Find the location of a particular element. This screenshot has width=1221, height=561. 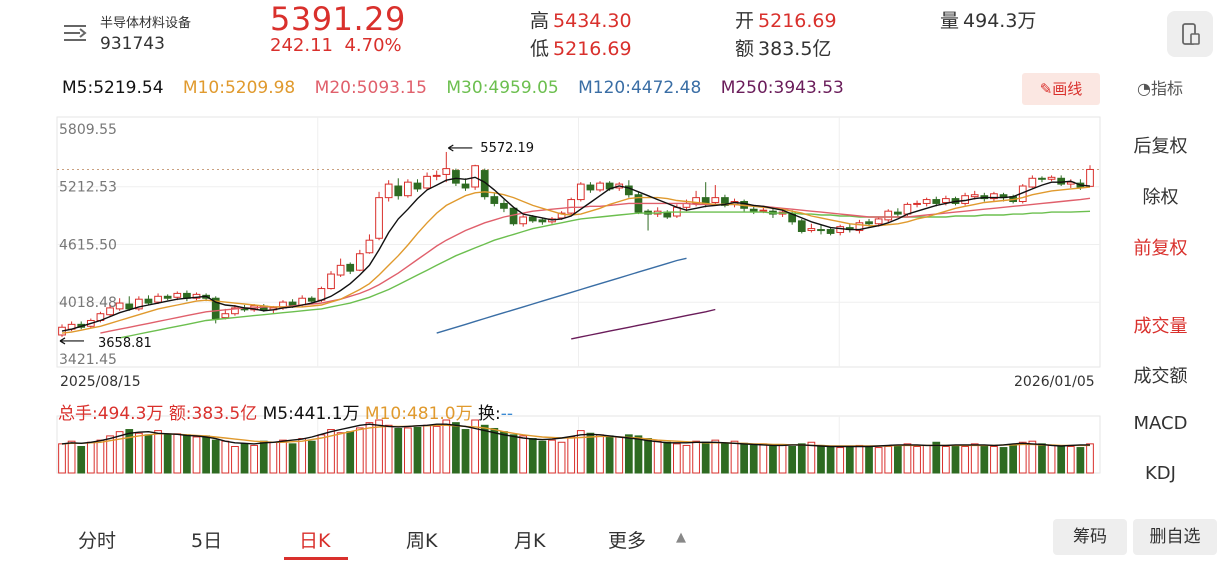

turnover-label: 换: is located at coordinates (489, 414).